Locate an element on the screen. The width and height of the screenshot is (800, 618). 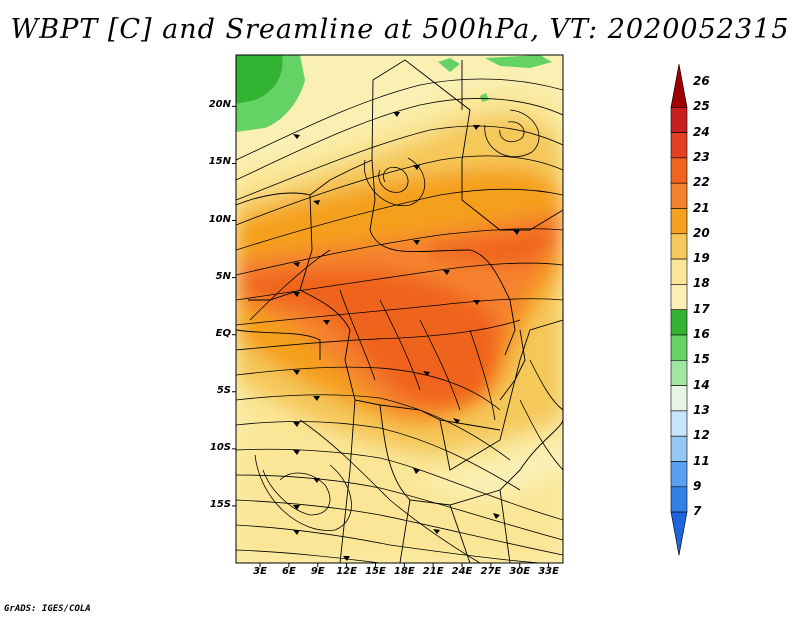
colorbar-label: 14 is located at coordinates (701, 384).